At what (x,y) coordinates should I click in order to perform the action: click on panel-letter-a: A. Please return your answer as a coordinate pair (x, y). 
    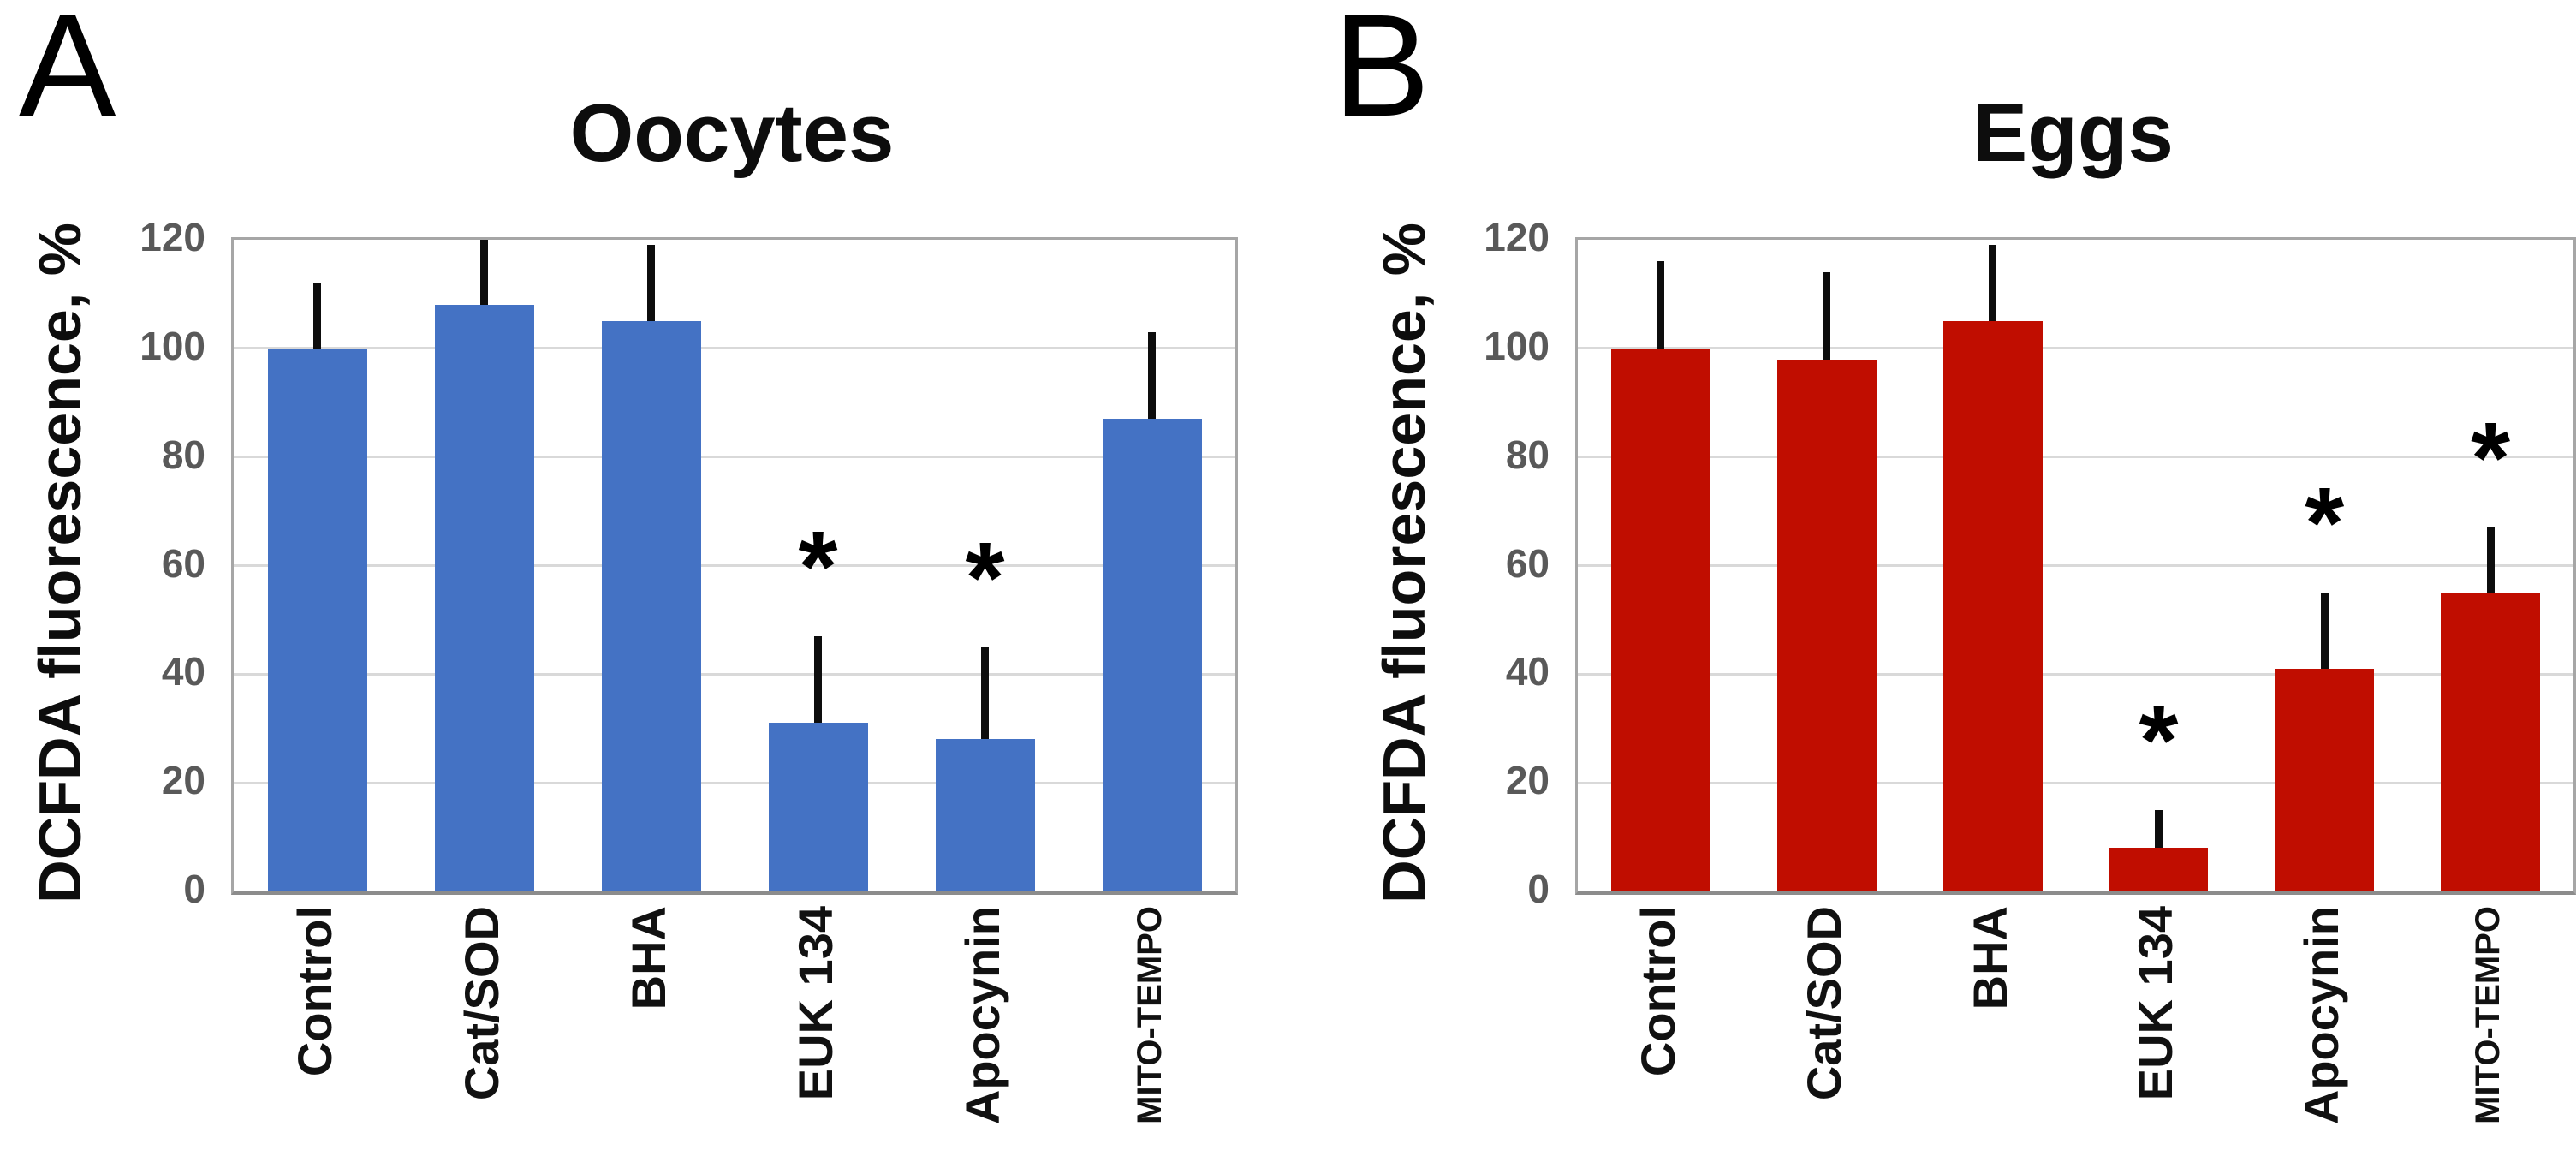
    Looking at the image, I should click on (68, 73).